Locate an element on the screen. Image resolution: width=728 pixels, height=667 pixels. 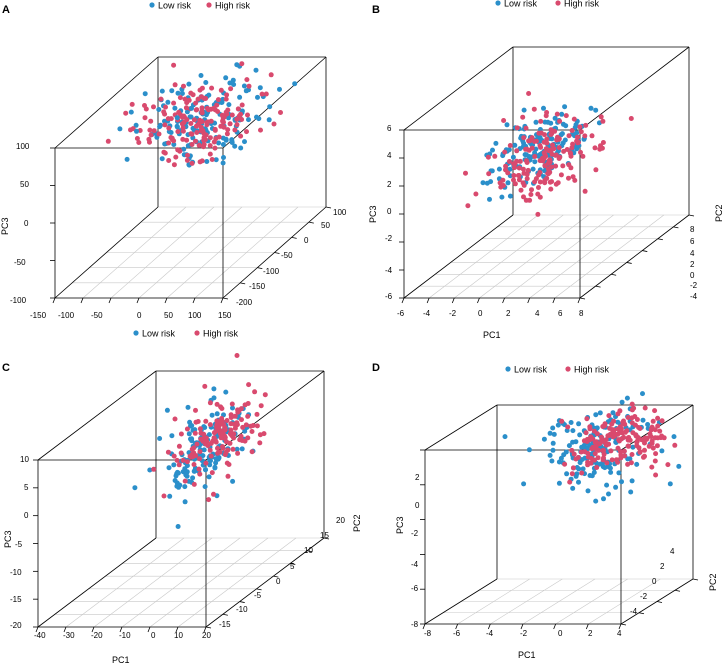
points-d is located at coordinates (592, 447).